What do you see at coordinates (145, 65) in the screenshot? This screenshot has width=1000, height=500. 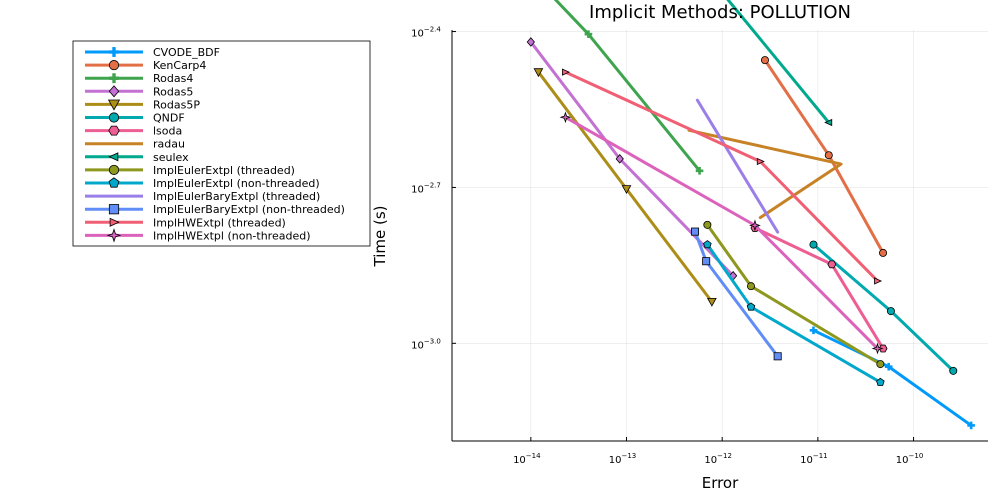 I see `legend-entry: KenCarp4` at bounding box center [145, 65].